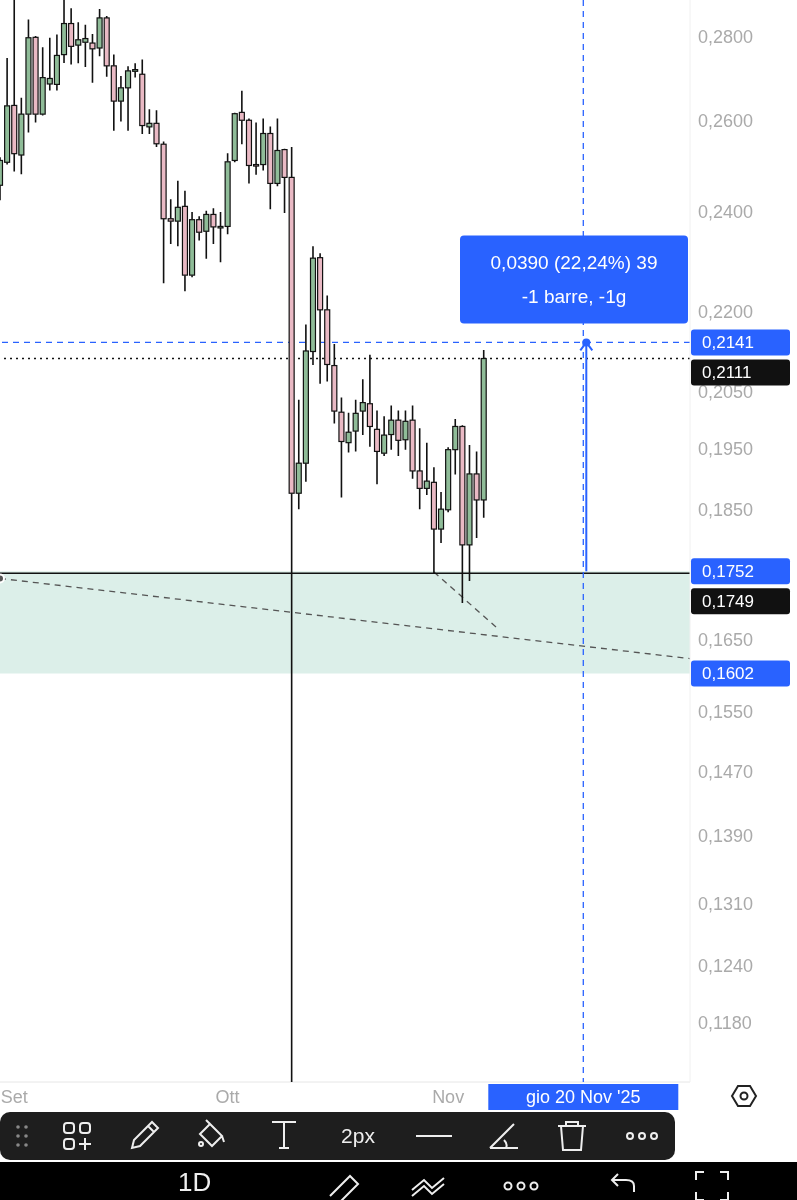 This screenshot has height=1200, width=797. Describe the element at coordinates (358, 1135) in the screenshot. I see `text: 2px` at that location.